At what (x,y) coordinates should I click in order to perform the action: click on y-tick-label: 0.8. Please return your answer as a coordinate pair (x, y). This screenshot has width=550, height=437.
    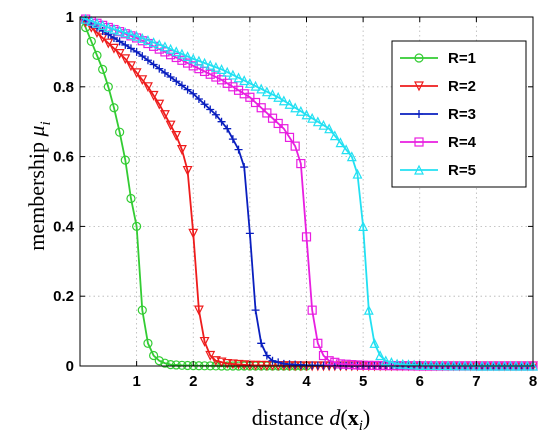
    Looking at the image, I should click on (63, 87).